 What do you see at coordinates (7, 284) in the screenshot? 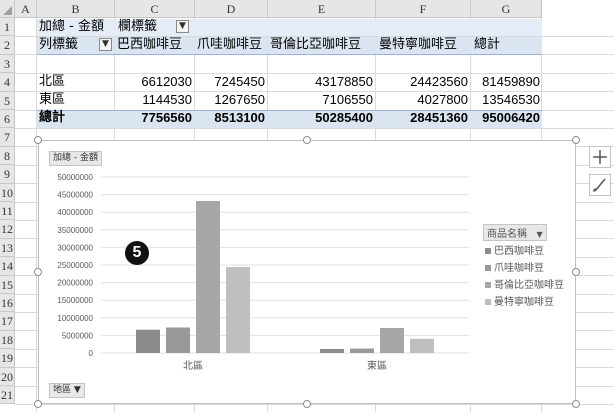
I see `row-header-15: 15` at bounding box center [7, 284].